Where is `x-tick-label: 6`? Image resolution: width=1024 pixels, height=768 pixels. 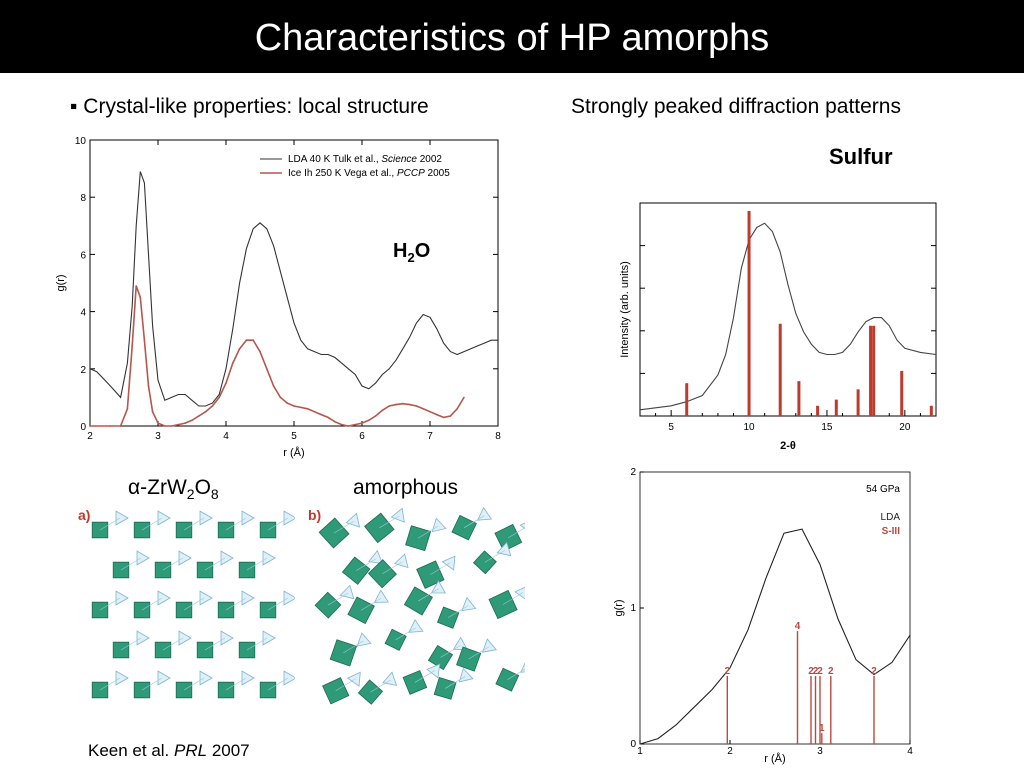 x-tick-label: 6 is located at coordinates (362, 436).